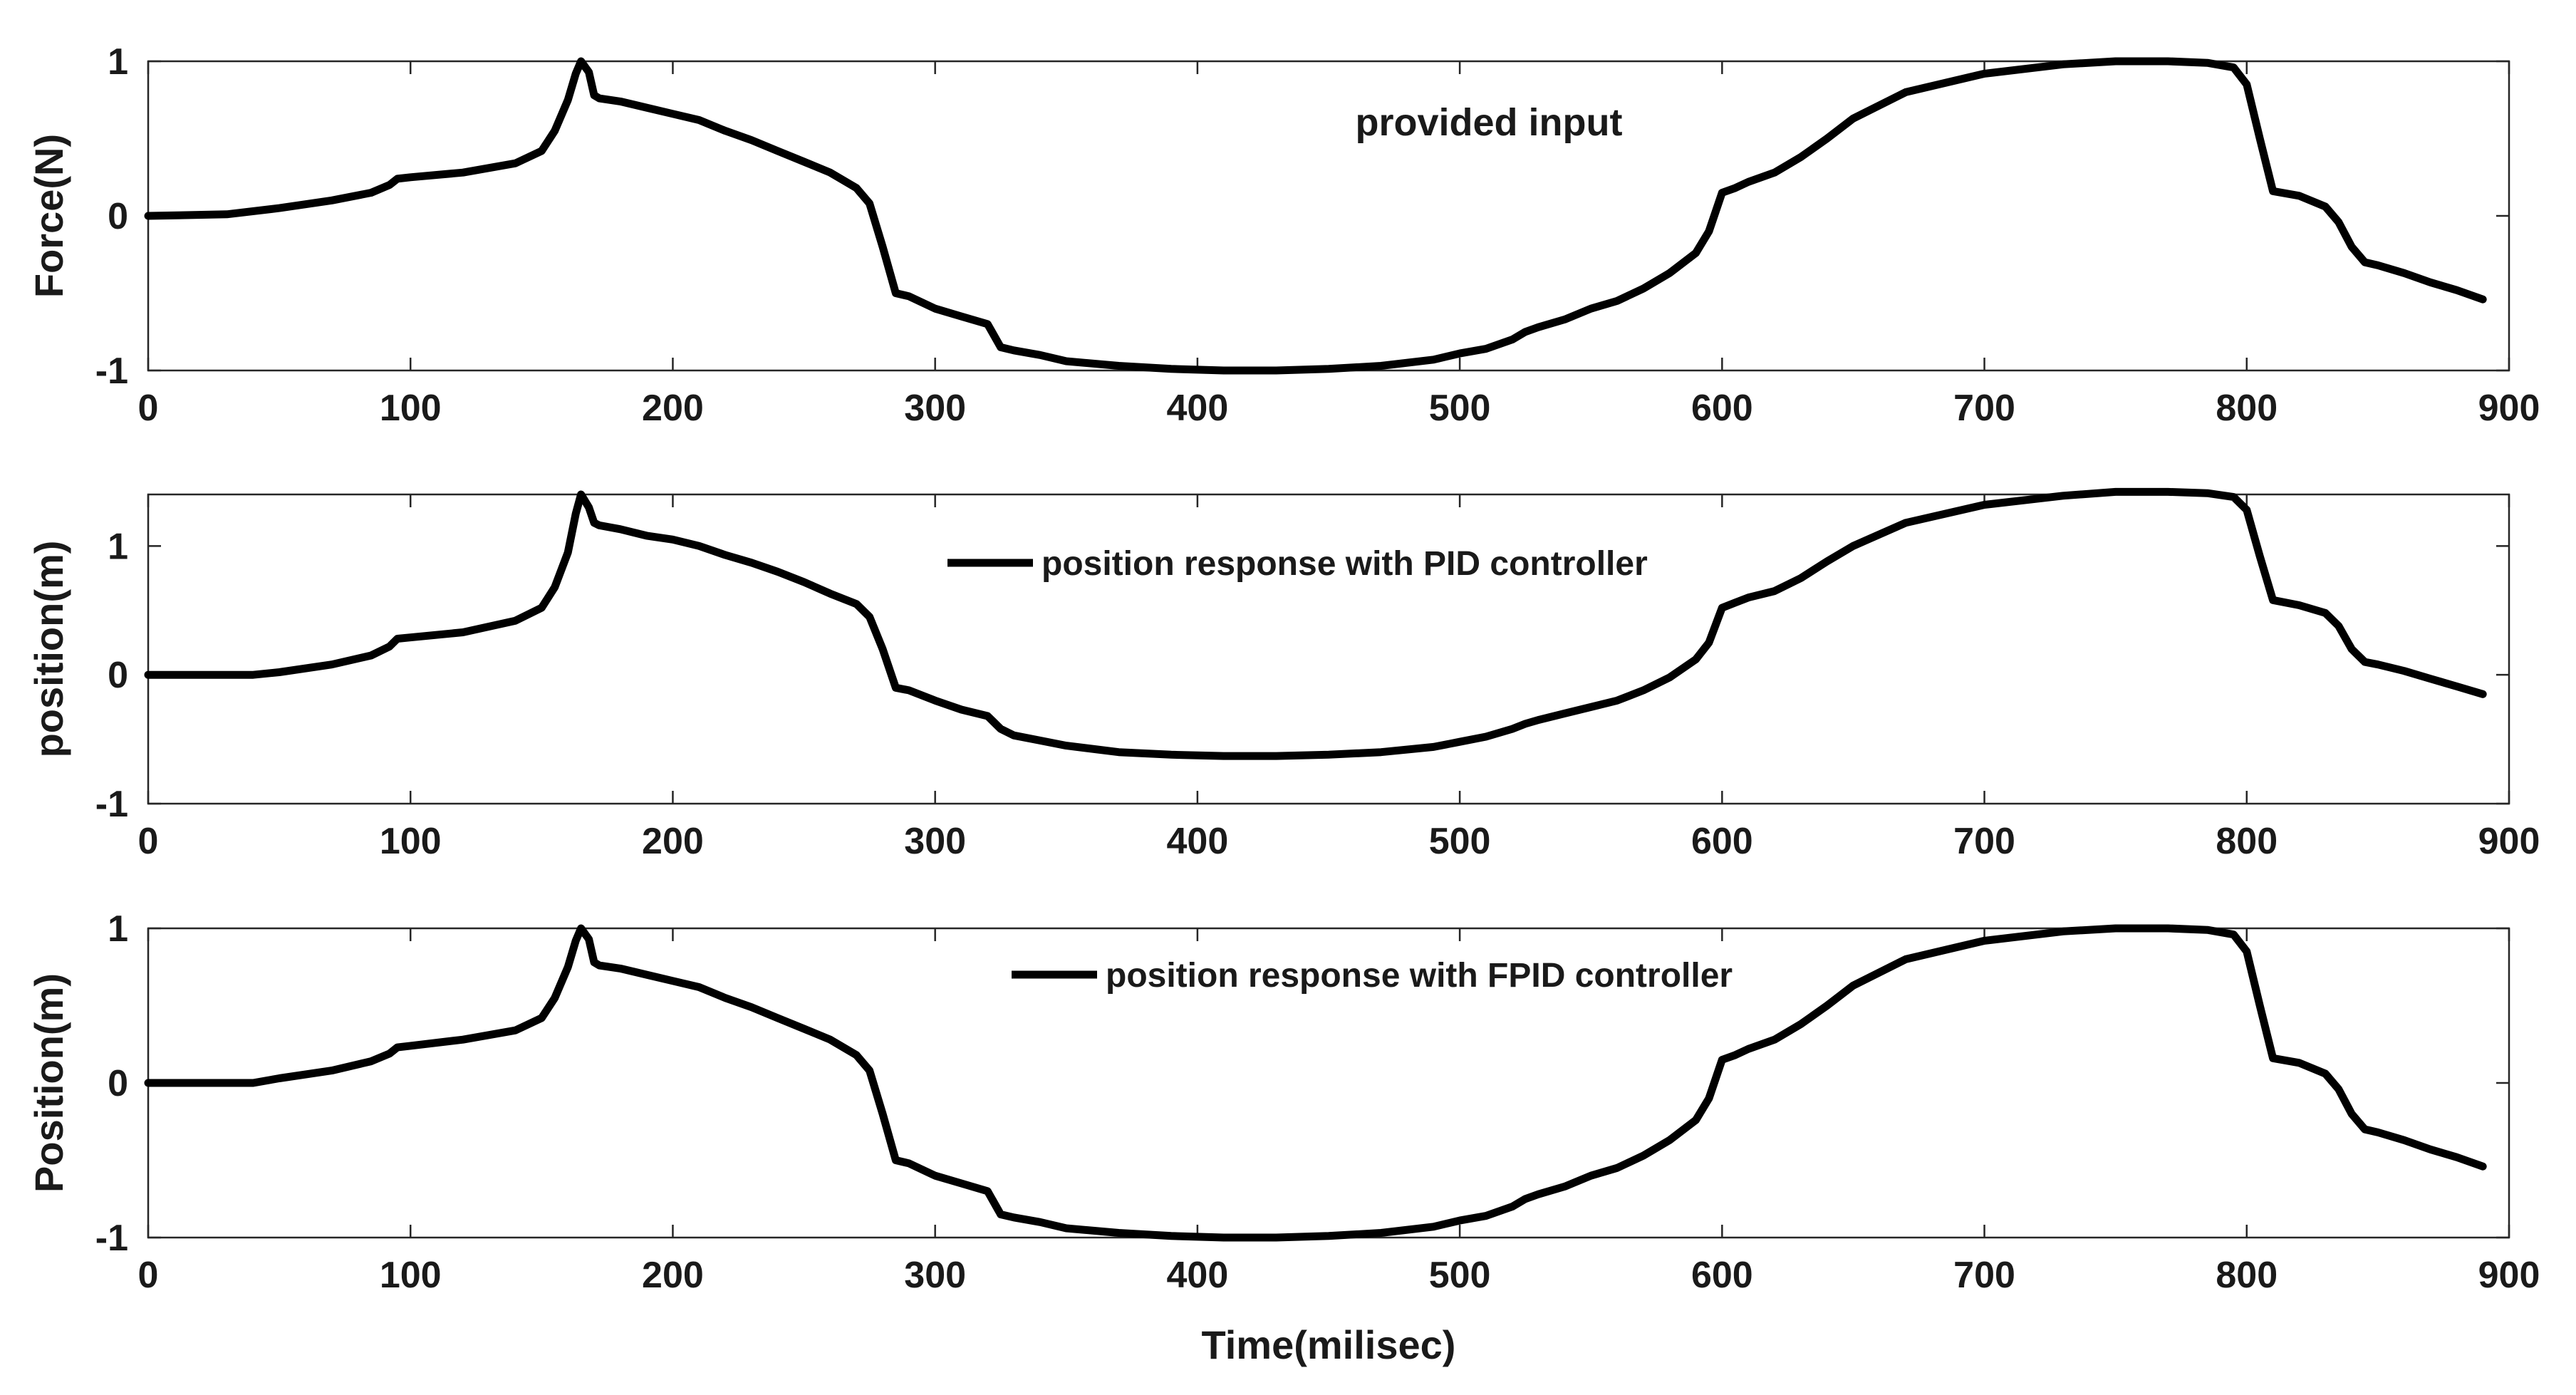  I want to click on x-axis-label: Time(milisec), so click(1329, 1345).